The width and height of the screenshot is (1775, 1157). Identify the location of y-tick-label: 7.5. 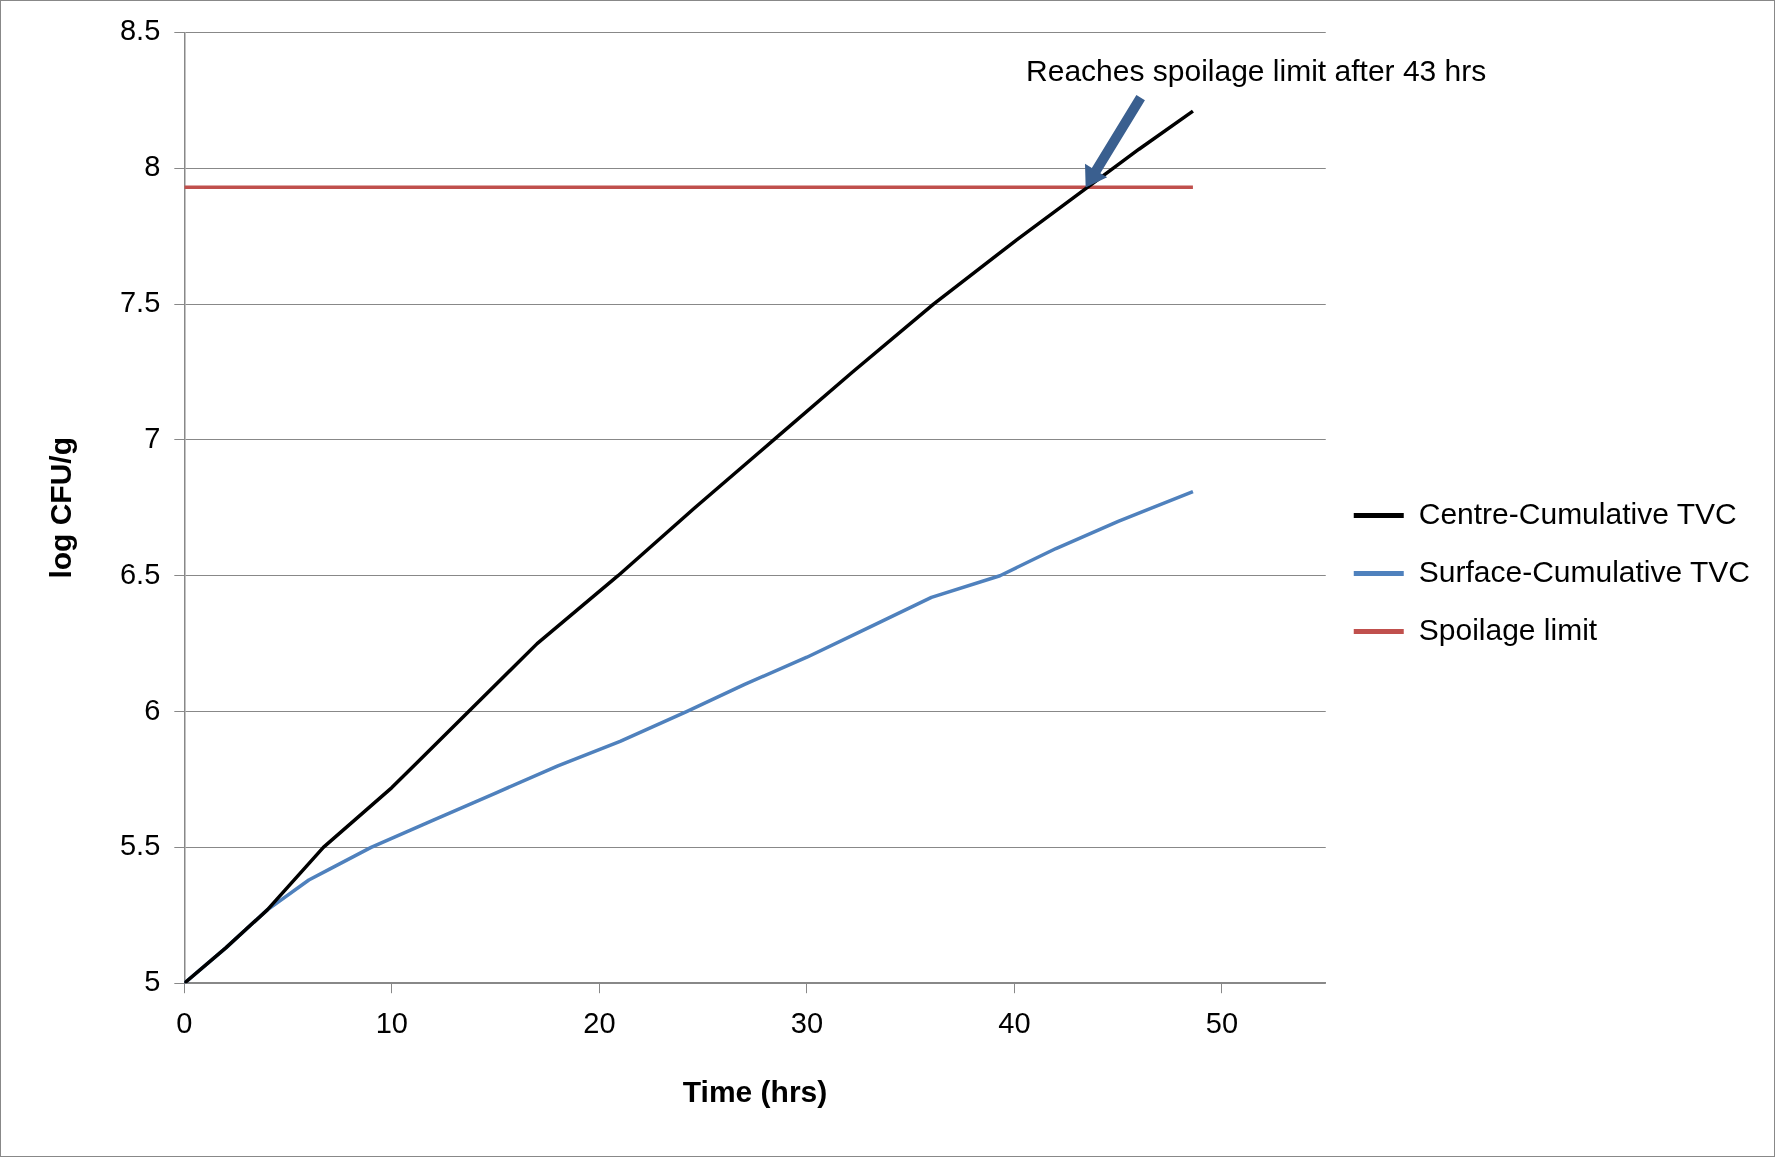
(140, 302).